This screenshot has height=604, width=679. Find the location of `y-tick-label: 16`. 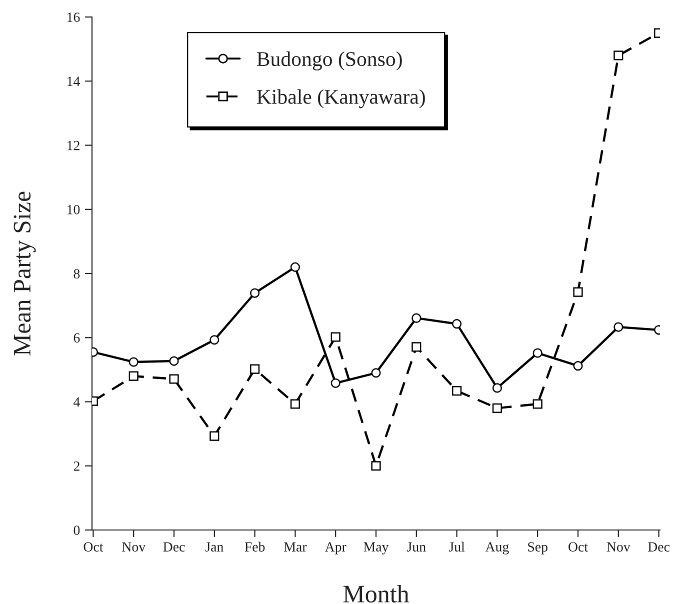

y-tick-label: 16 is located at coordinates (74, 17).